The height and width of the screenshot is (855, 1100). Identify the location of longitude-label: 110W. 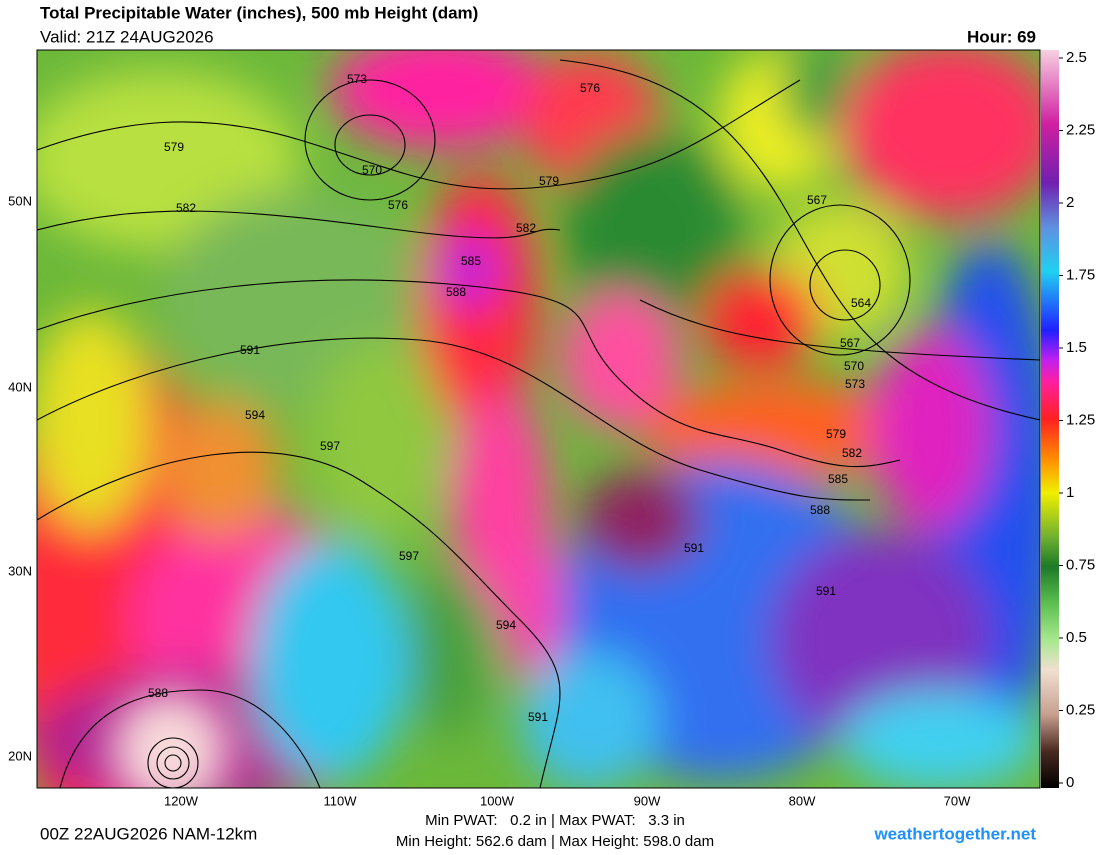
(341, 800).